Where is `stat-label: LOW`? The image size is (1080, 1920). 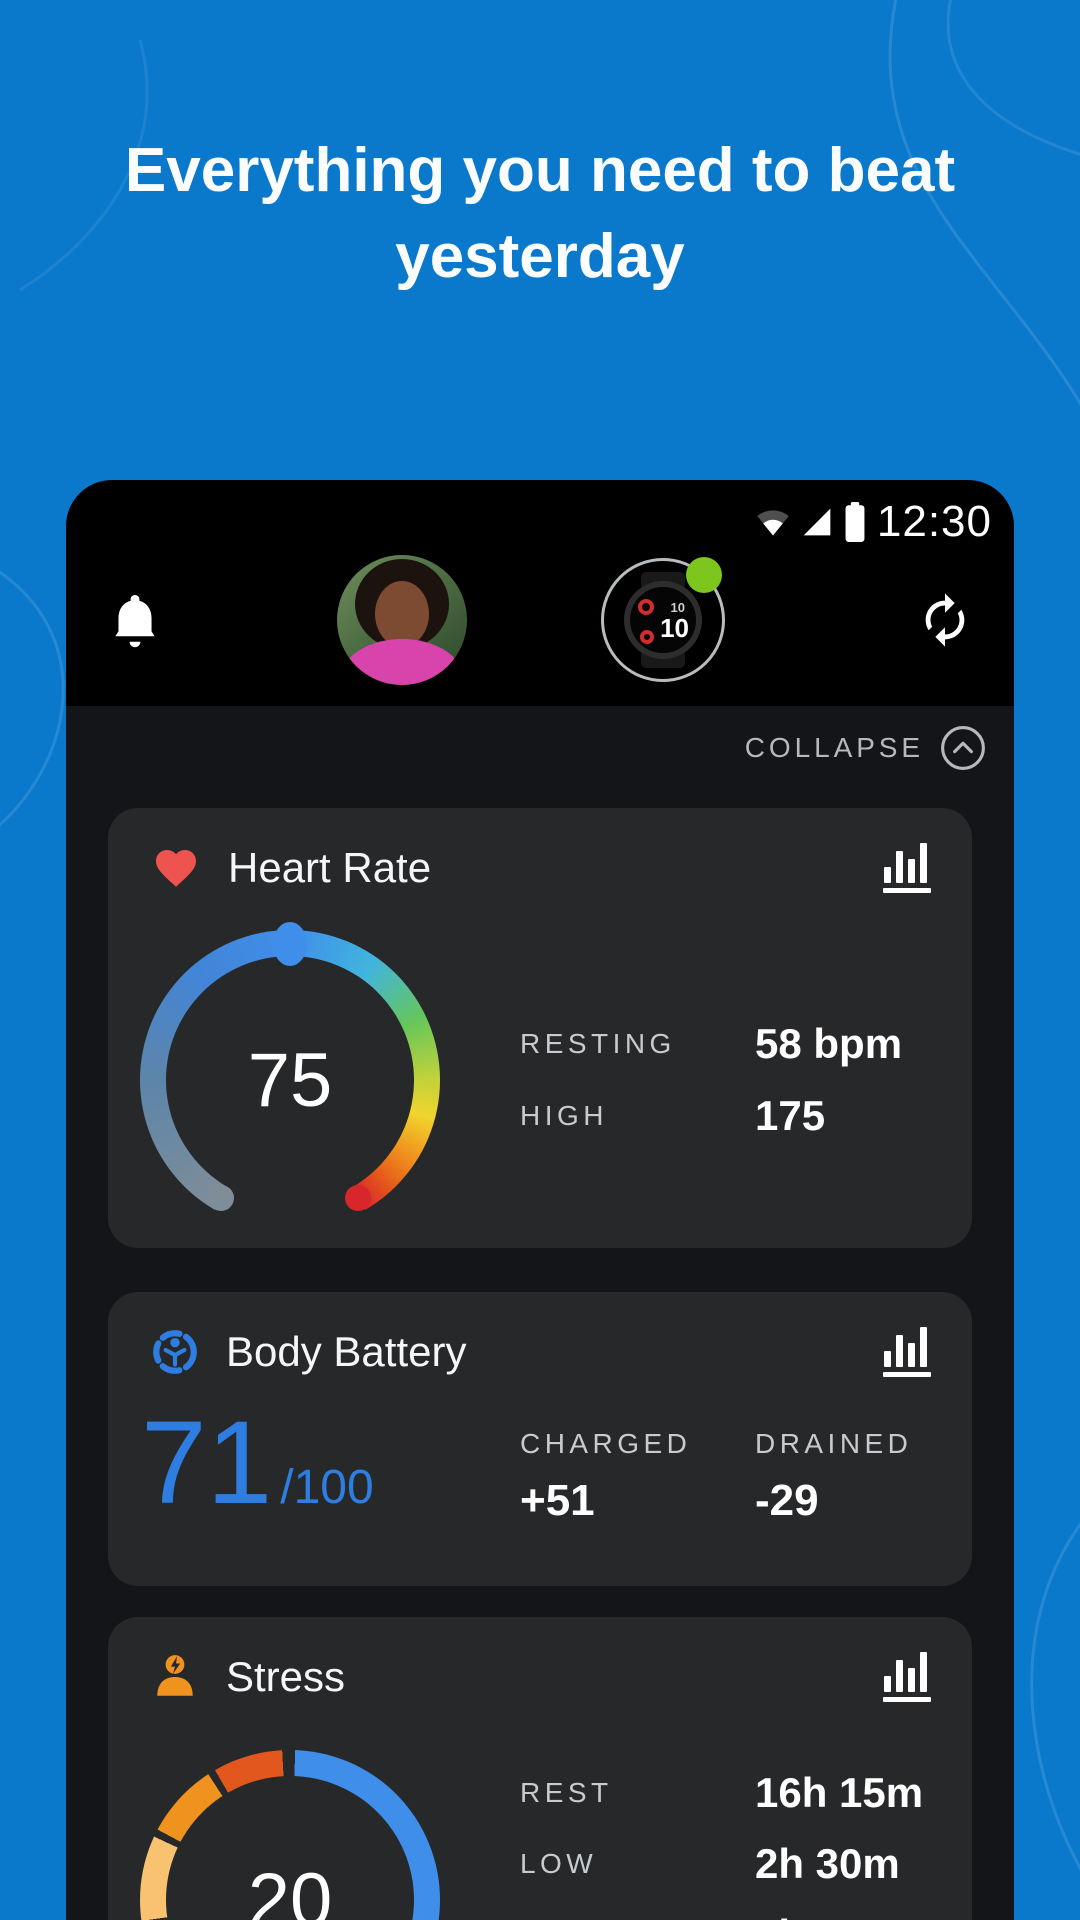
stat-label: LOW is located at coordinates (559, 1863).